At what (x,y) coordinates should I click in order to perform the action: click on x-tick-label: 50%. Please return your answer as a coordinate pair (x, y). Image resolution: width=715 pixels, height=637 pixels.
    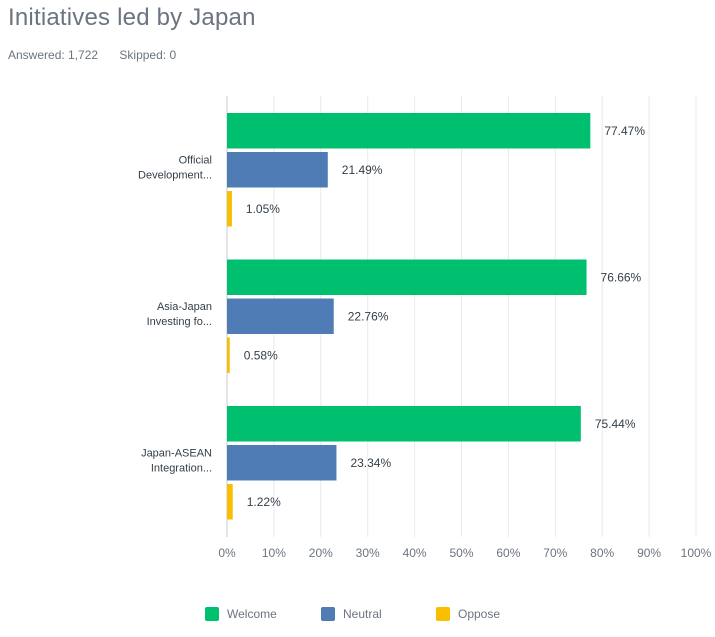
    Looking at the image, I should click on (461, 553).